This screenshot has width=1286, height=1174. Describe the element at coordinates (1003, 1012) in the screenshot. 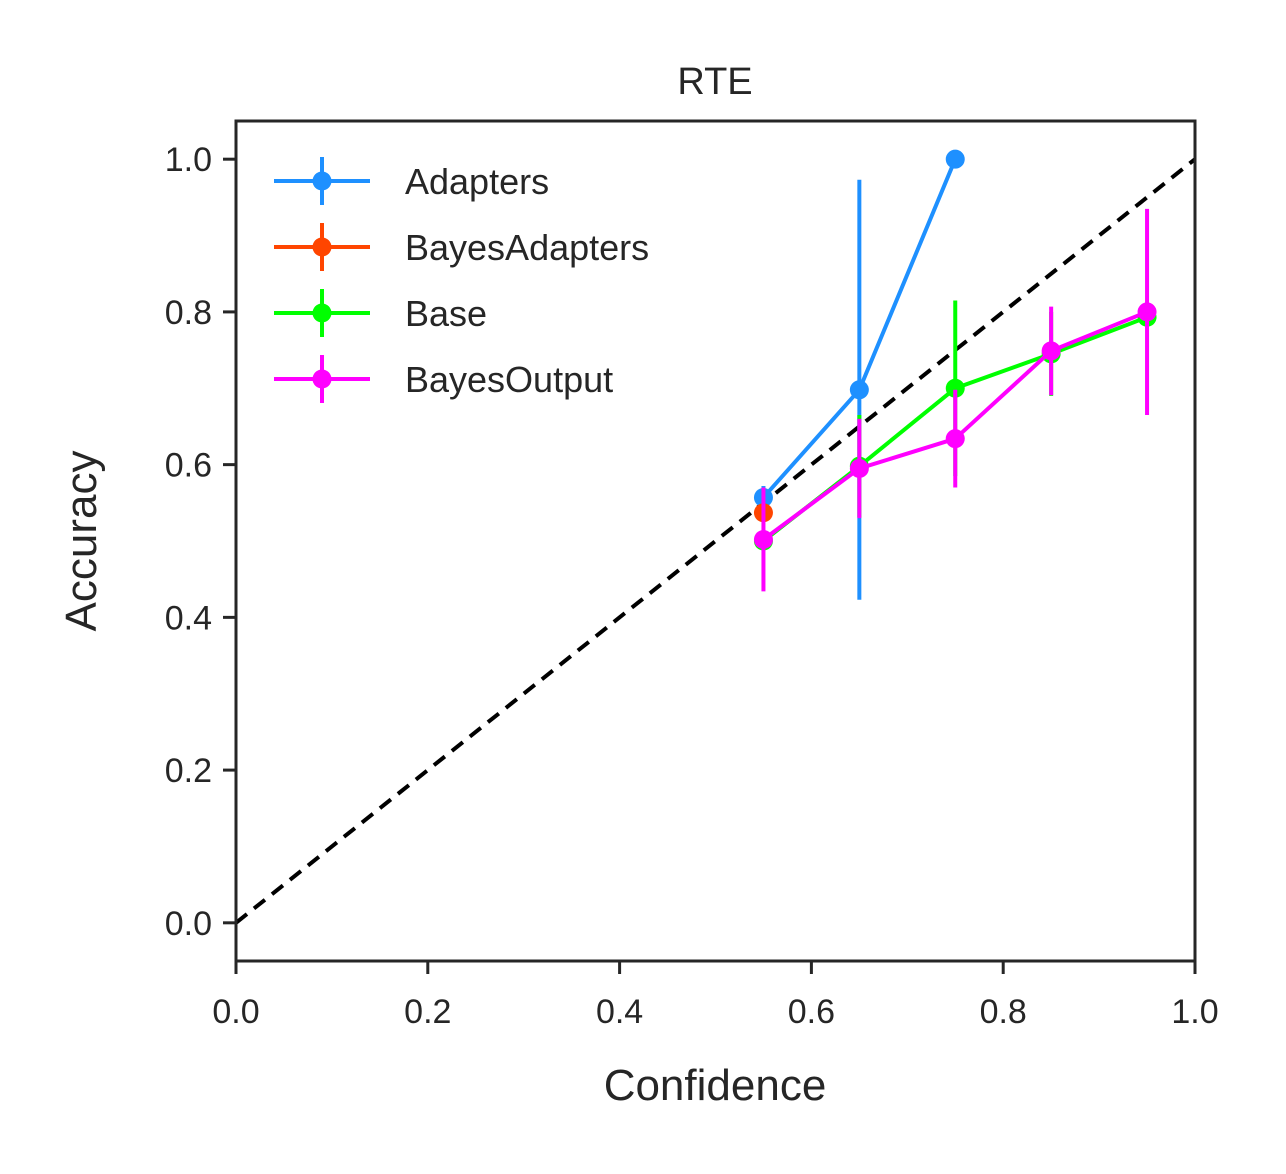

I see `x-tick-label: 0.8` at that location.